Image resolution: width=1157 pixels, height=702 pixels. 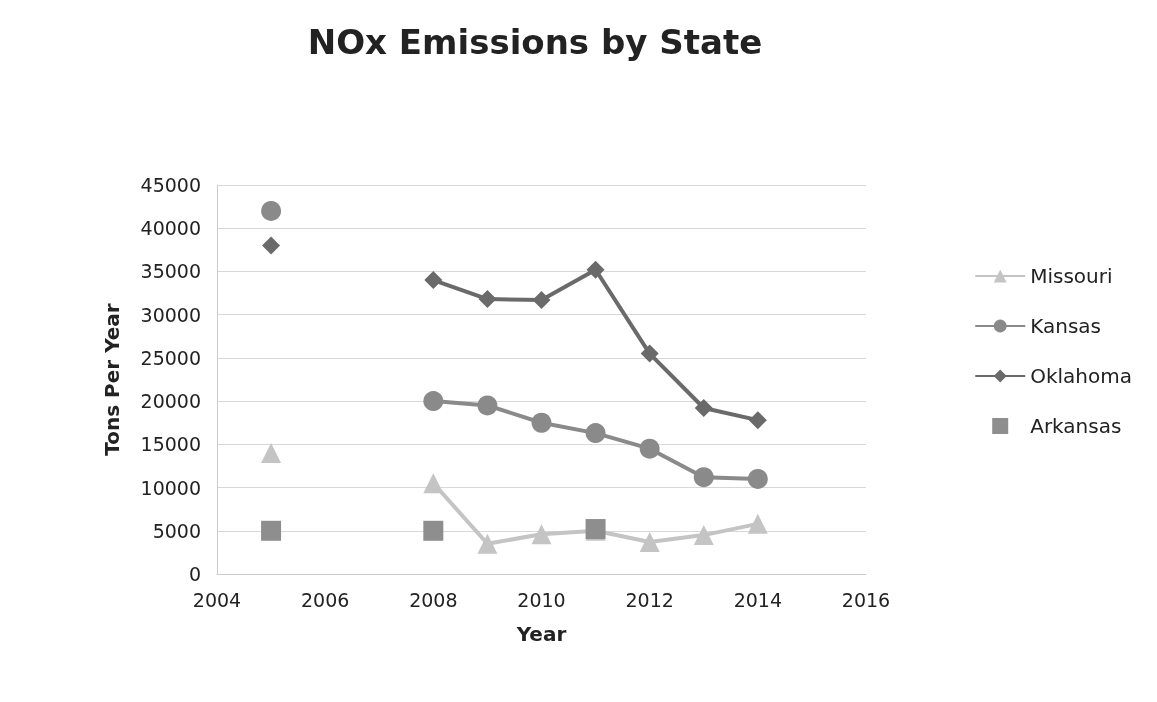 I want to click on x-tick-label: 2006, so click(x=325, y=599).